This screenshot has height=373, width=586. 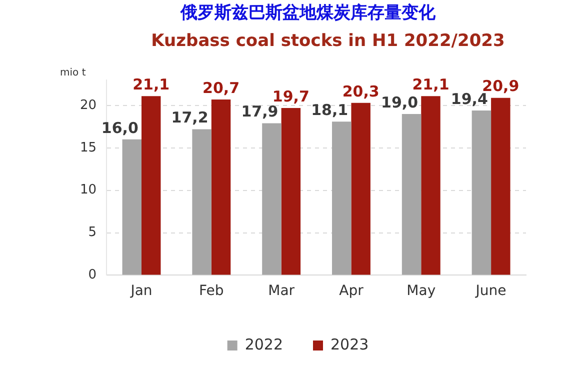 What do you see at coordinates (264, 344) in the screenshot?
I see `legend-label: 2022` at bounding box center [264, 344].